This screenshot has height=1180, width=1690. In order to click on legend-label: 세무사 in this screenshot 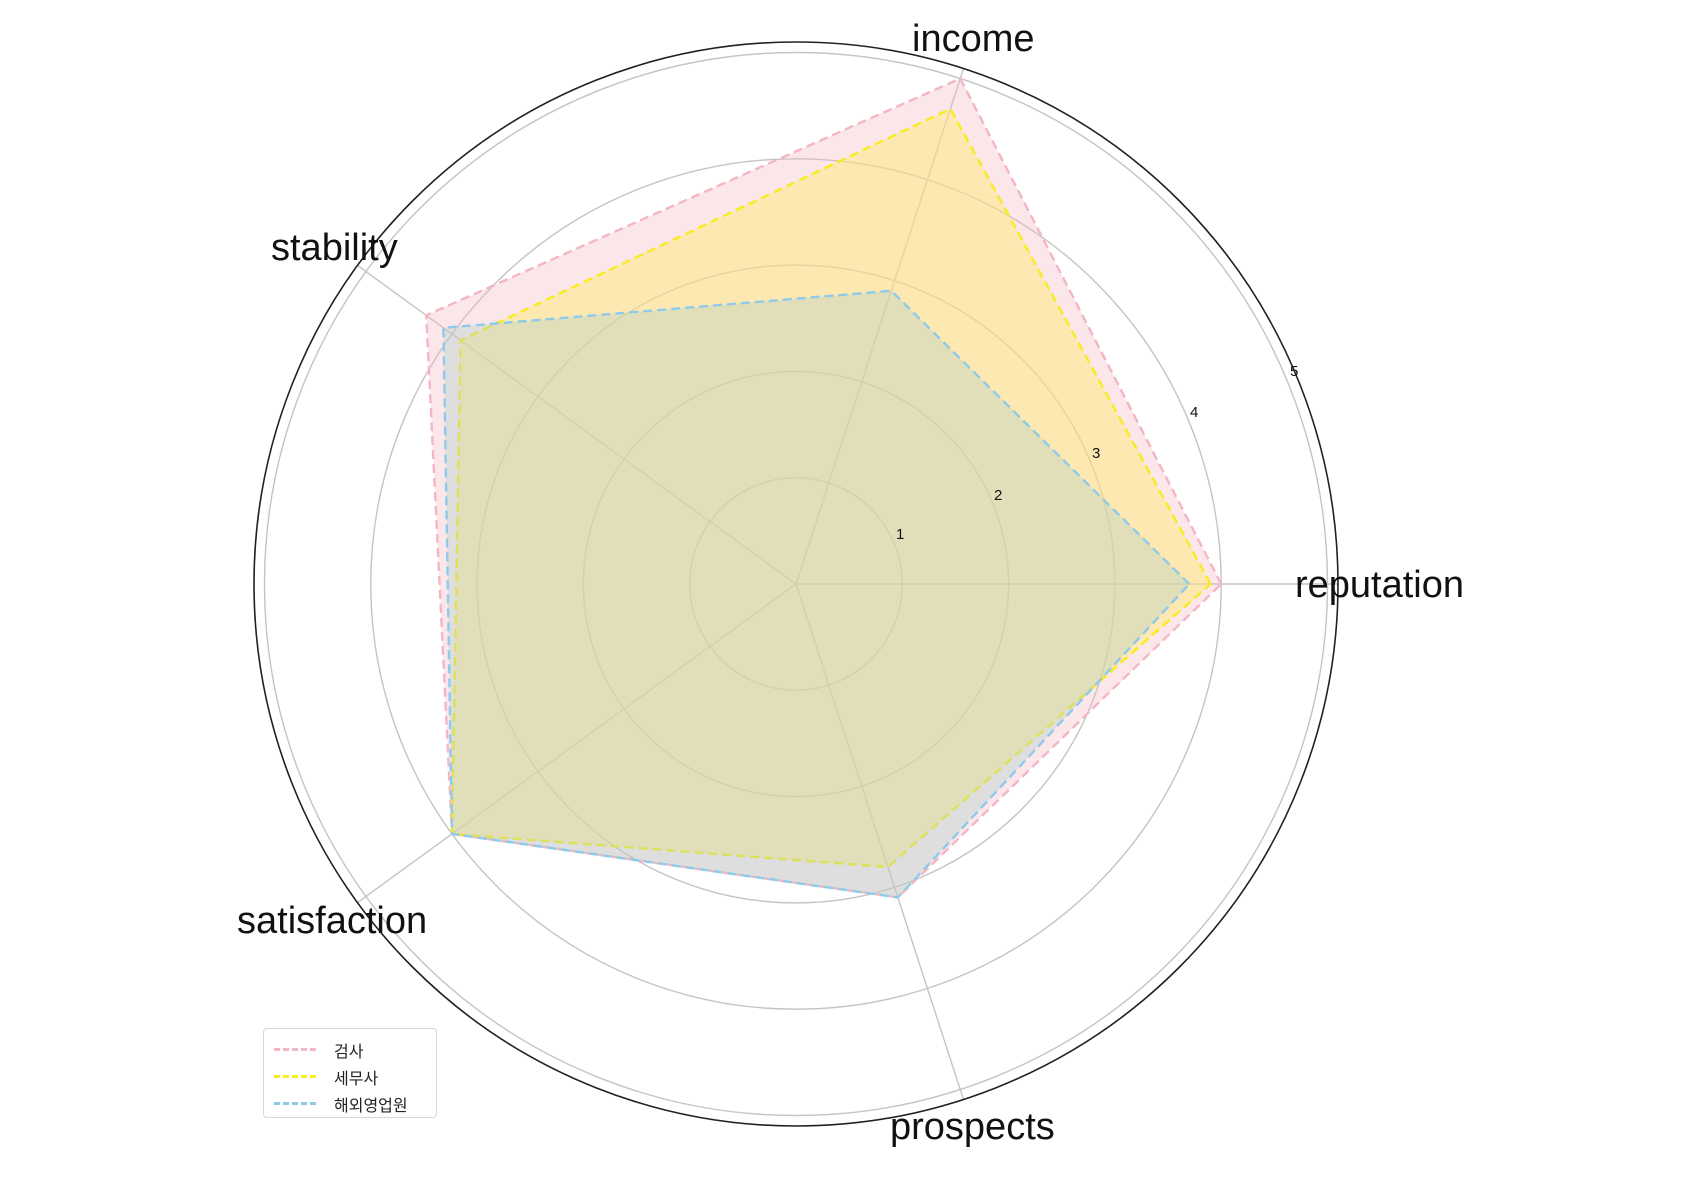, I will do `click(356, 1078)`.